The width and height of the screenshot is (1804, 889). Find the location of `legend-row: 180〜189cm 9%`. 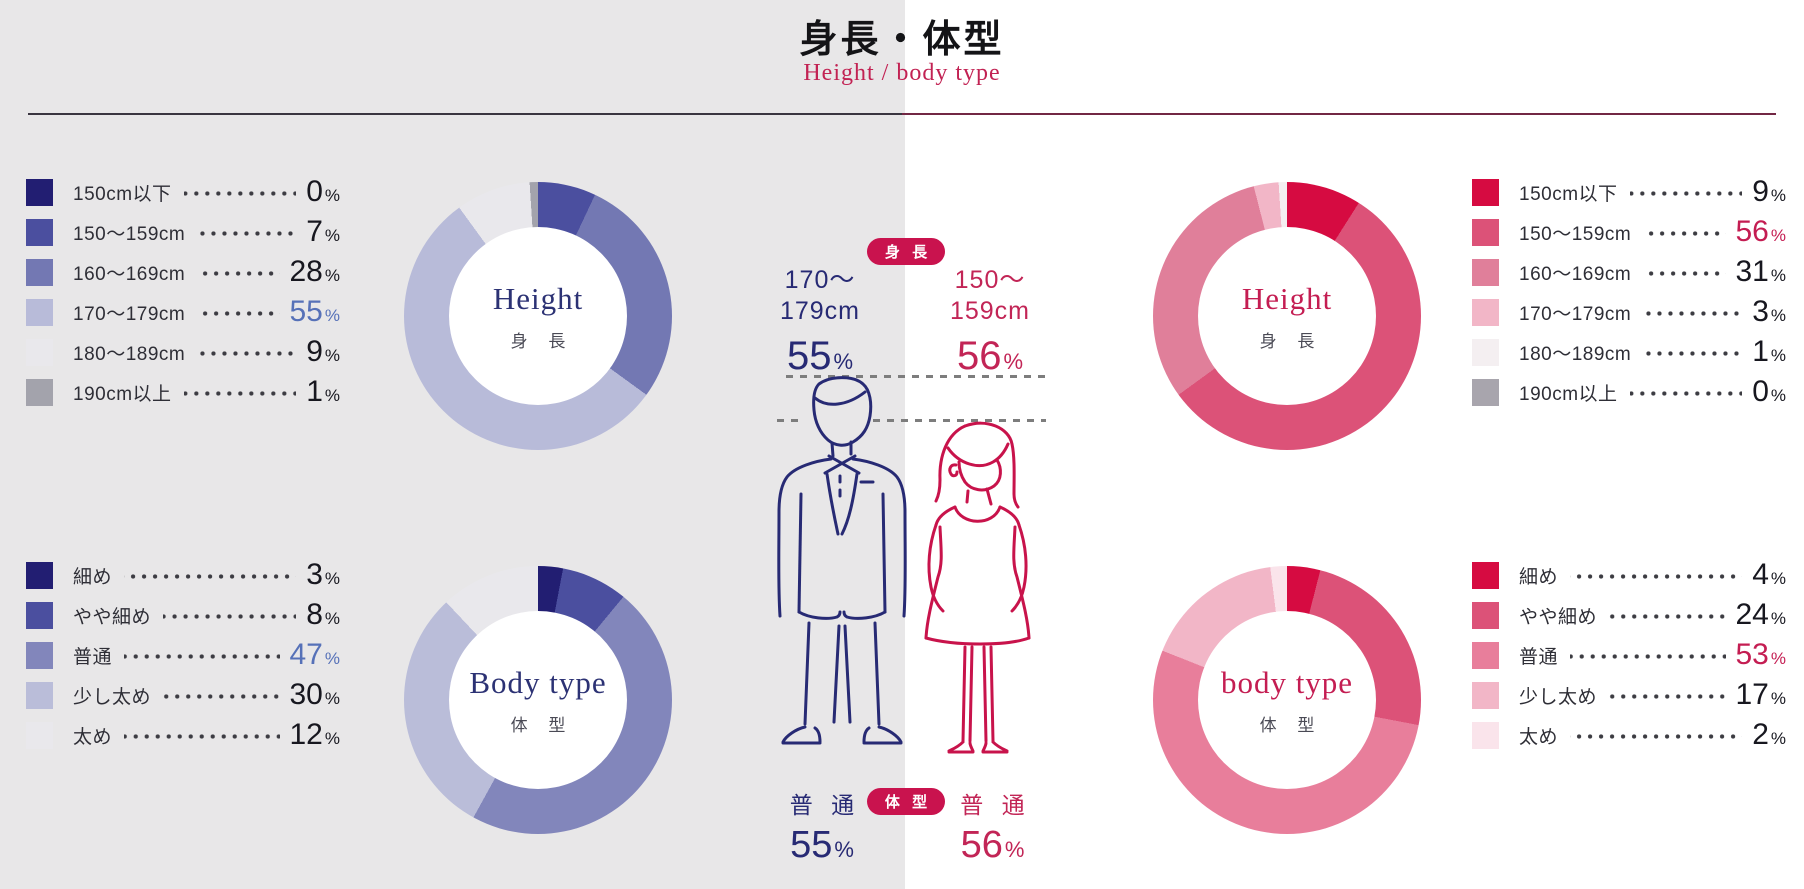

legend-row: 180〜189cm 9% is located at coordinates (183, 352).